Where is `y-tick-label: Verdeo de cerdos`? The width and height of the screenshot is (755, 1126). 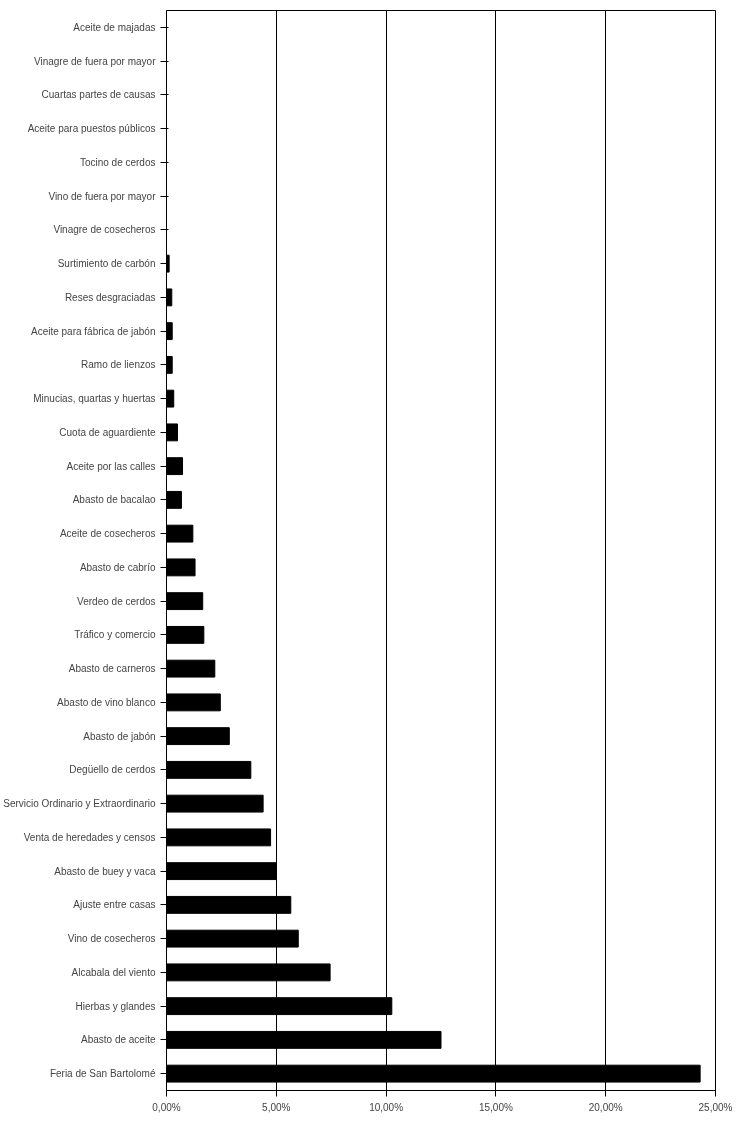
y-tick-label: Verdeo de cerdos is located at coordinates (116, 601).